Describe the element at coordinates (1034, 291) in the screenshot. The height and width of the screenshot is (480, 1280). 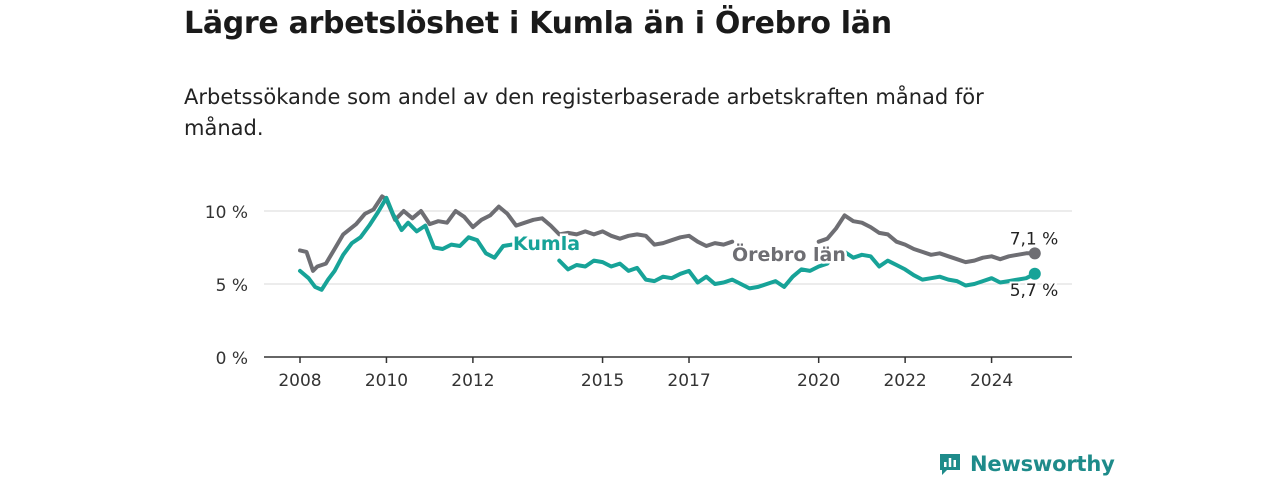
I see `end-label-kumla: 5,7 %` at that location.